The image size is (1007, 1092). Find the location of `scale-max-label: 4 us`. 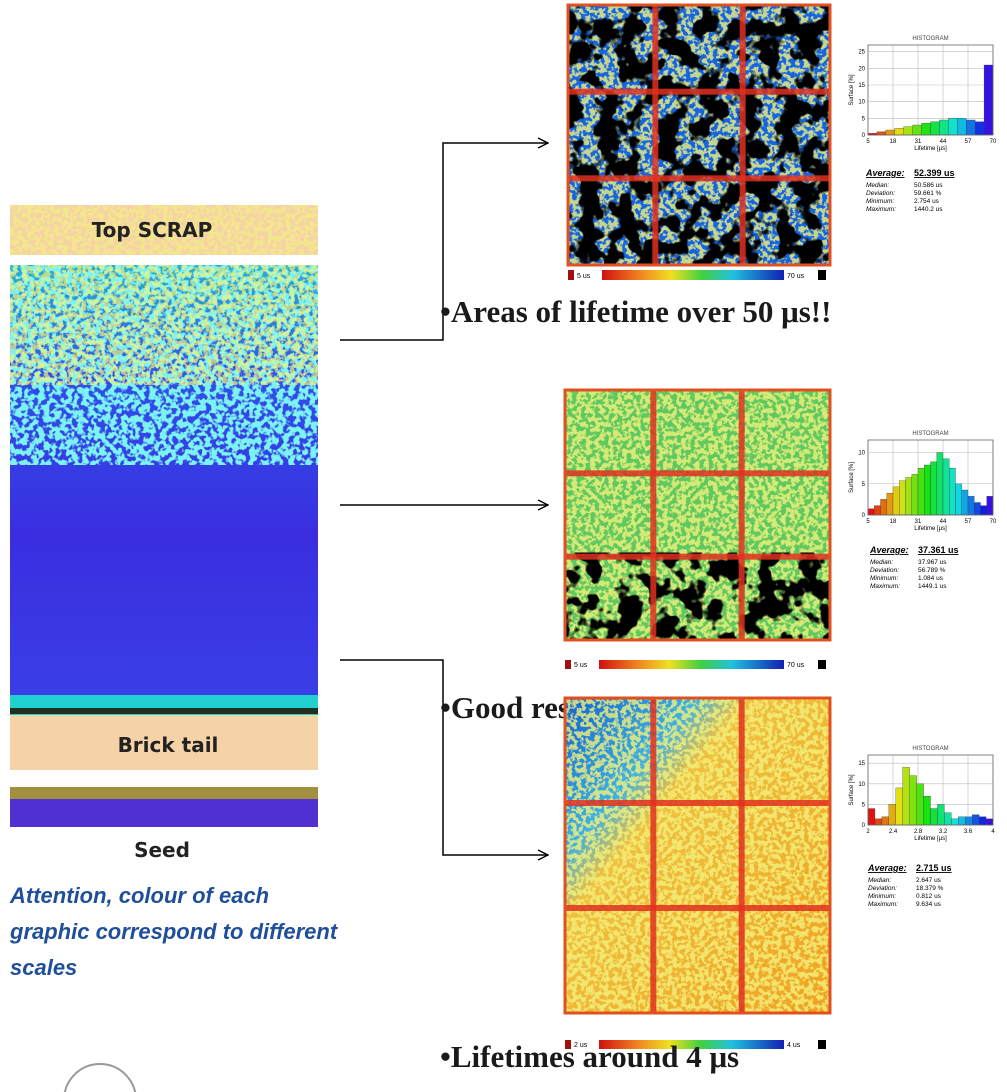

scale-max-label: 4 us is located at coordinates (794, 1045).